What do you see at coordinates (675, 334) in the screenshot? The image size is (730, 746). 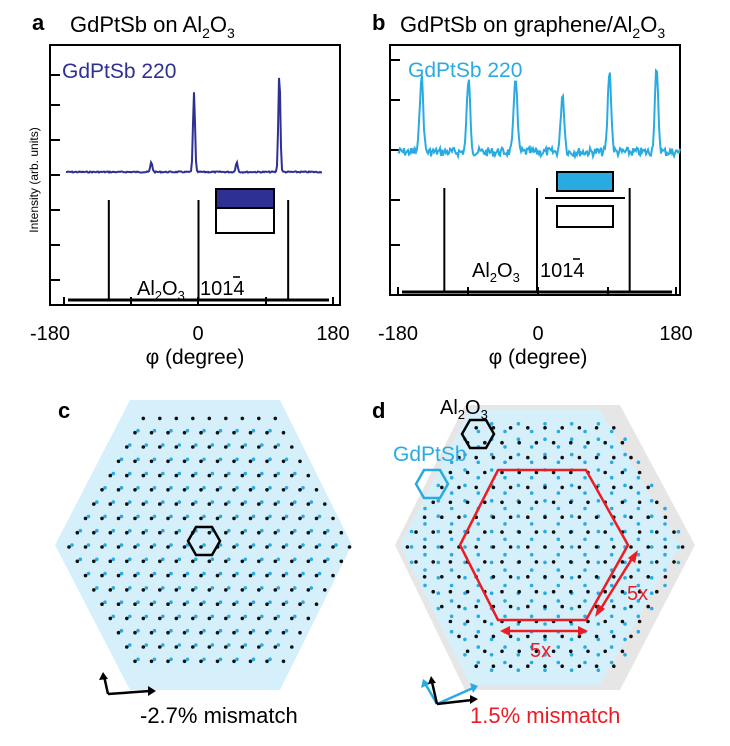 I see `panel-b-tick-right: 180` at bounding box center [675, 334].